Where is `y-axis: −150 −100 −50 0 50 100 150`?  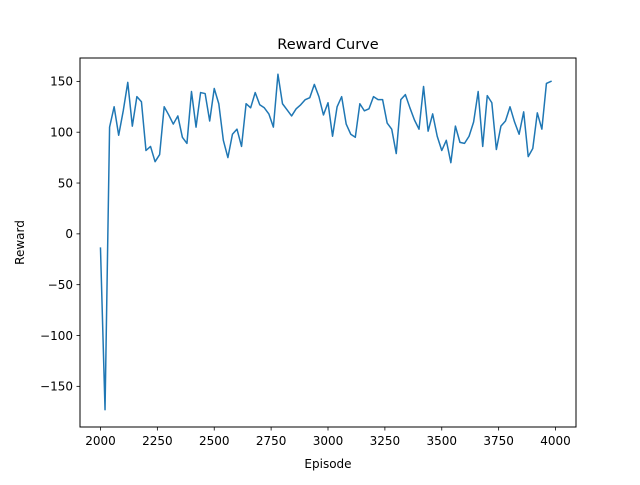 y-axis: −150 −100 −50 0 50 100 150 is located at coordinates (60, 234).